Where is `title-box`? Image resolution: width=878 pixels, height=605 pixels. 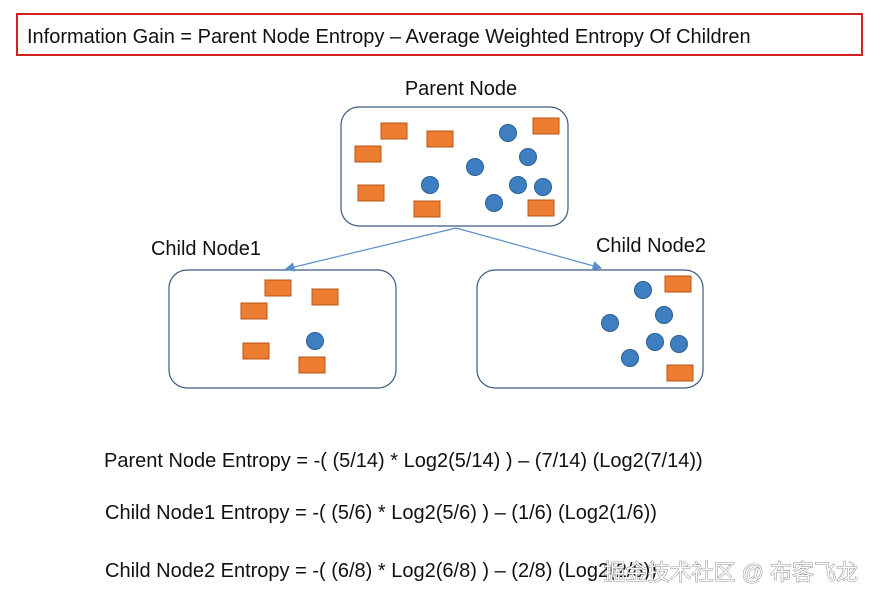
title-box is located at coordinates (439, 34).